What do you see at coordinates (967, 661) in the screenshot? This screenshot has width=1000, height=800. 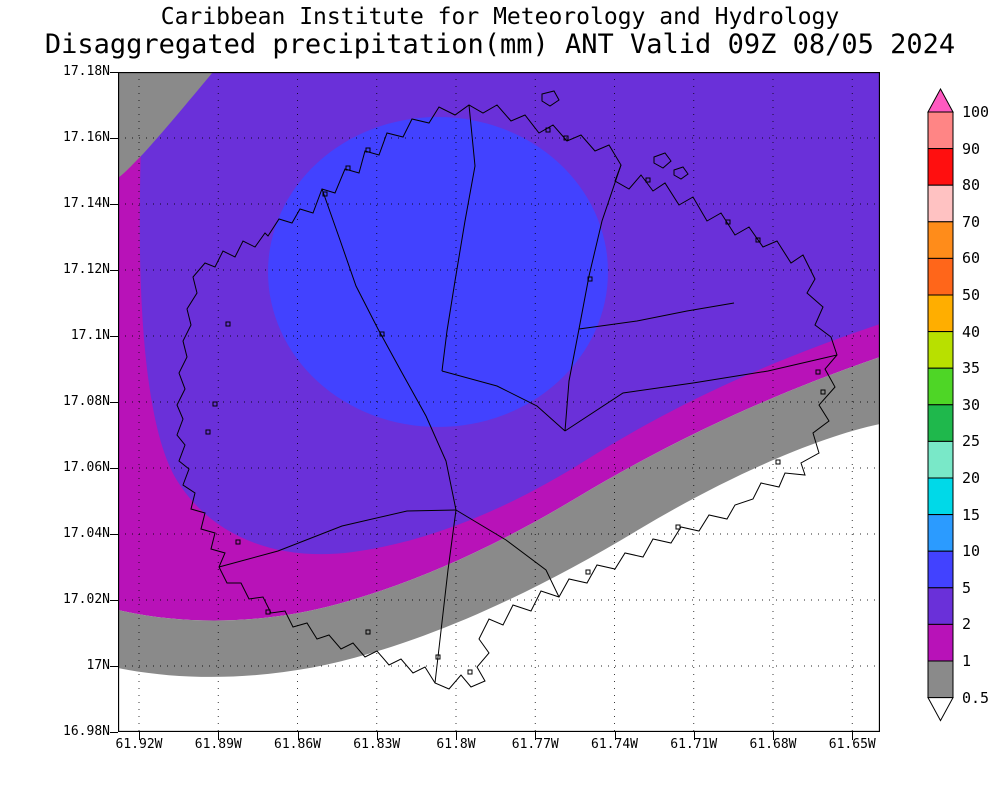 I see `colorbar-level-label: 1` at bounding box center [967, 661].